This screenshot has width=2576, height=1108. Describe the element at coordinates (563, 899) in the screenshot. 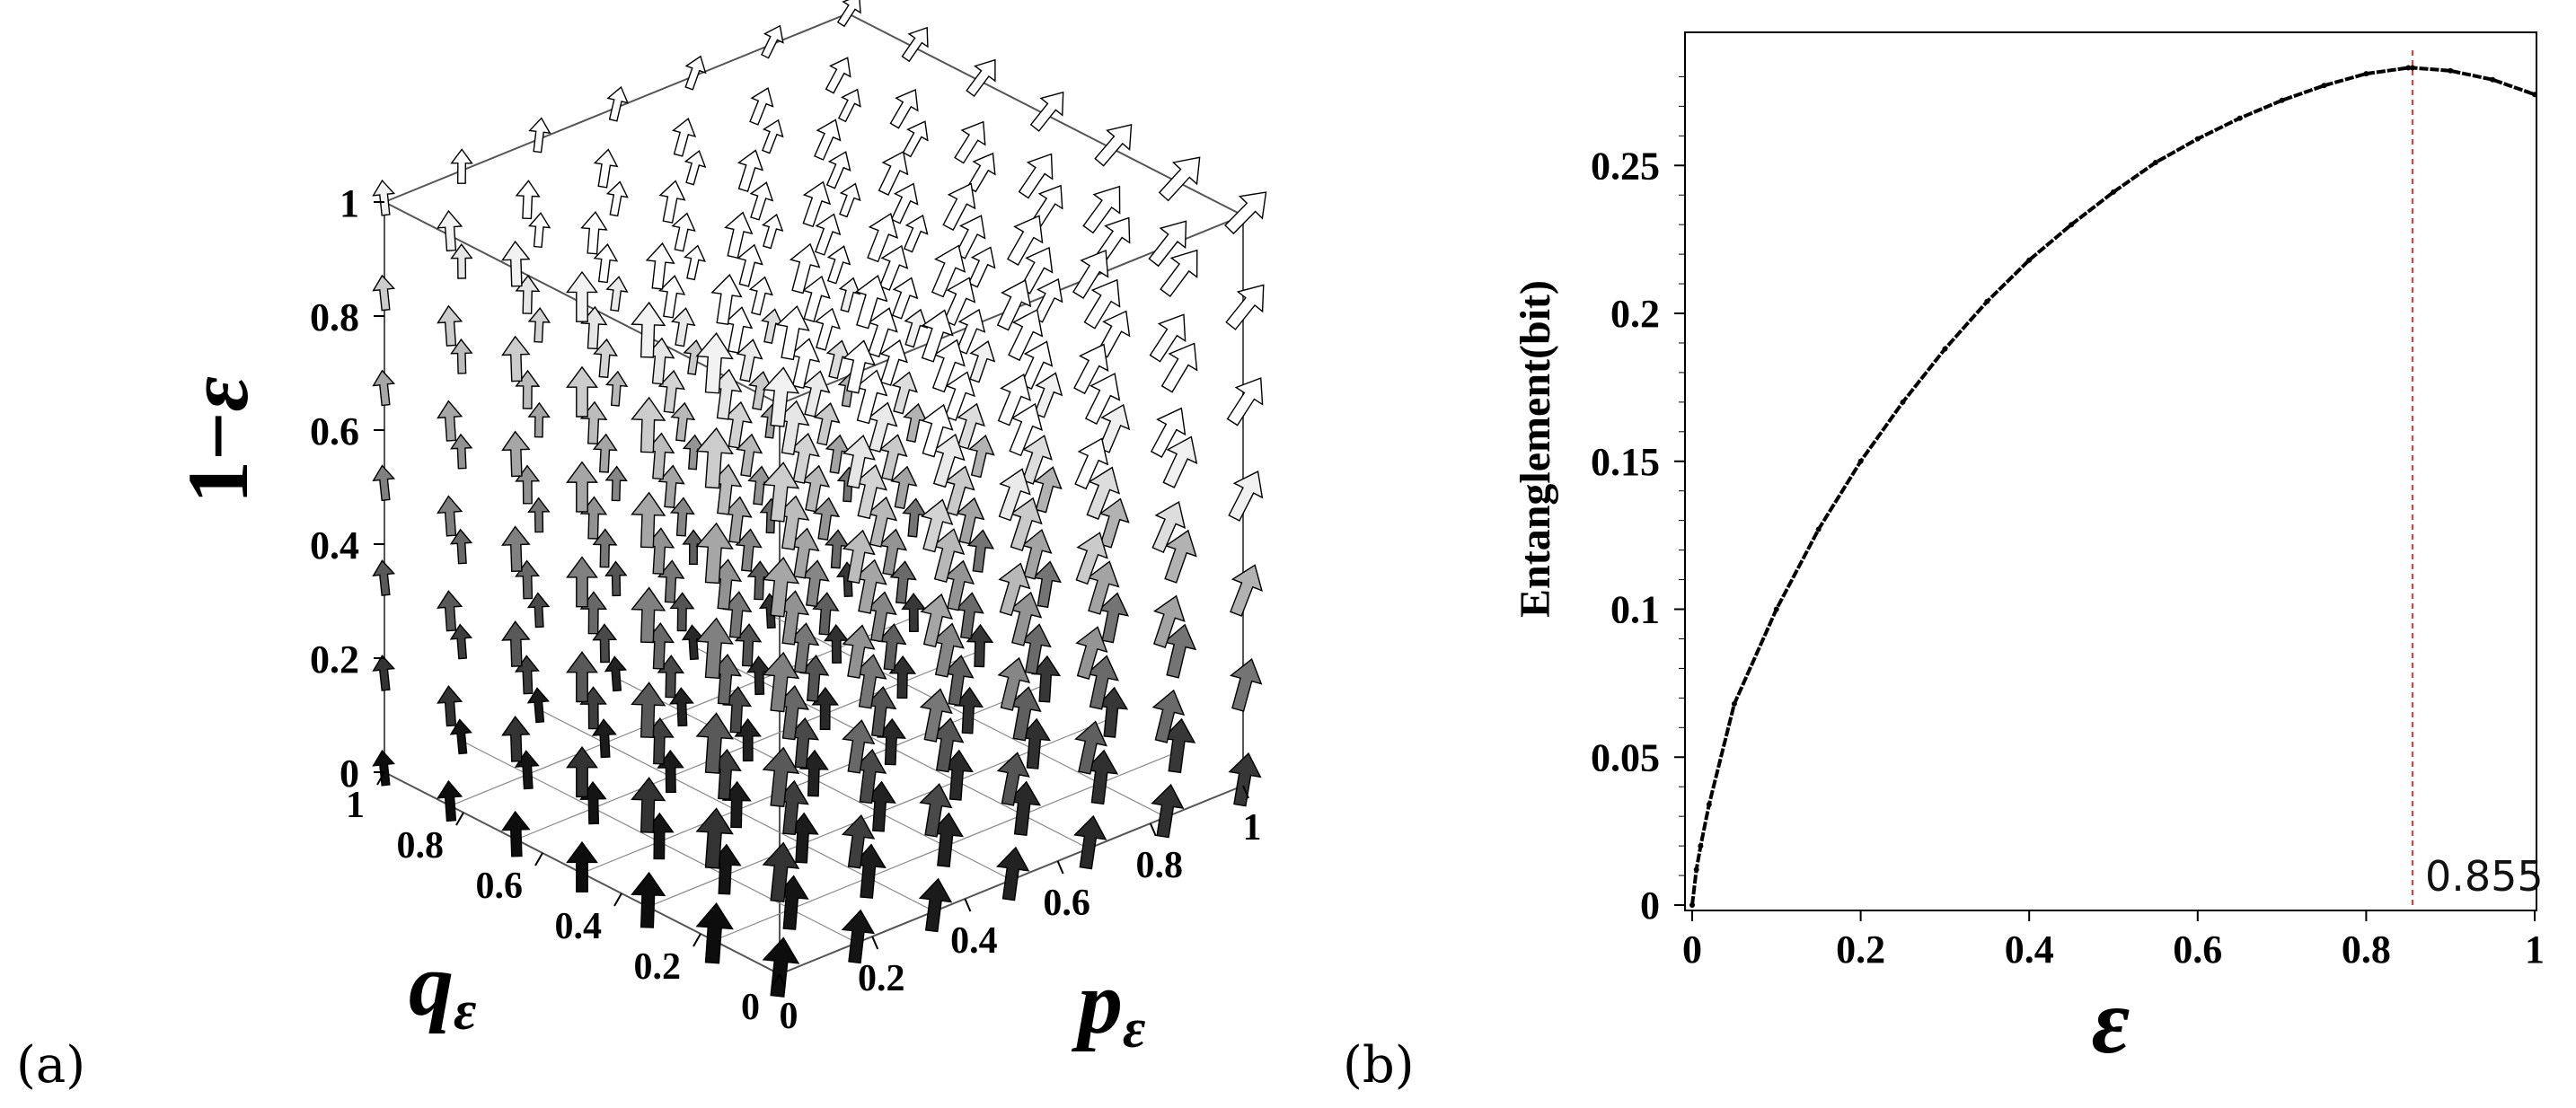

I see `q-axis-ticks: 0 0.2 0.4 0.6 0.8 1` at that location.